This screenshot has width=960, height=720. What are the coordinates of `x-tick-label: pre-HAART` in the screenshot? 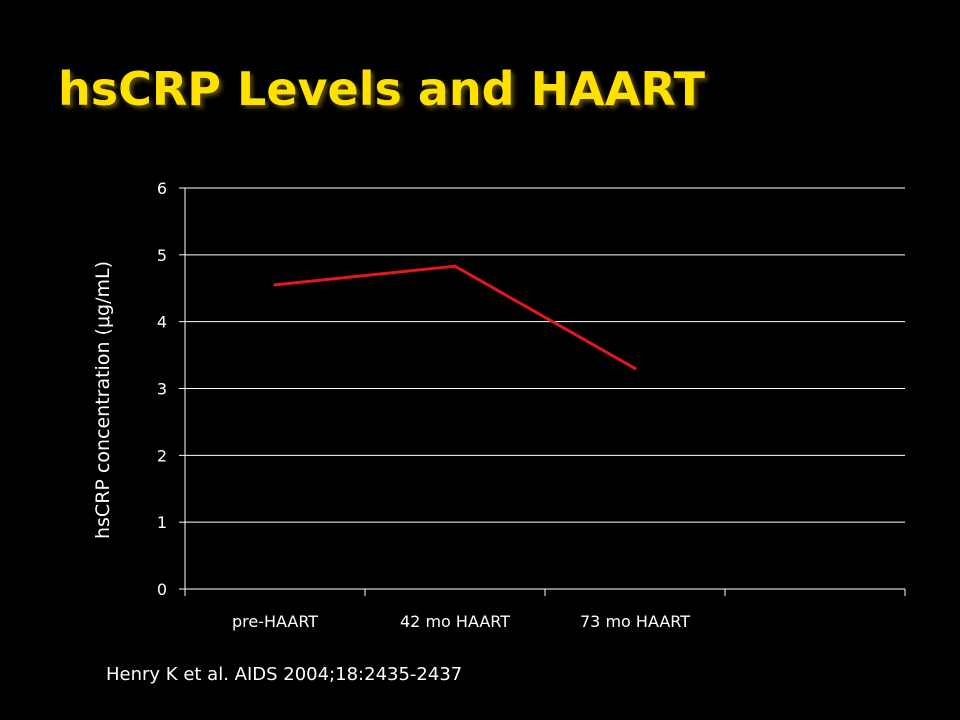 It's located at (275, 621).